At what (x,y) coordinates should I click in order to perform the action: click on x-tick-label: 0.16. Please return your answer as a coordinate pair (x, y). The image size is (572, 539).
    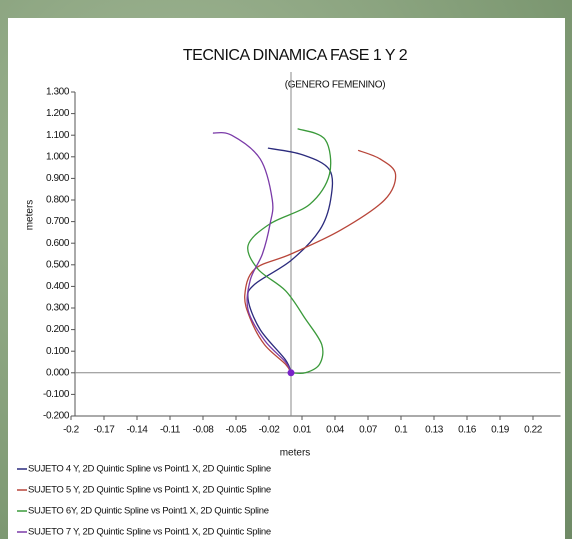
    Looking at the image, I should click on (467, 430).